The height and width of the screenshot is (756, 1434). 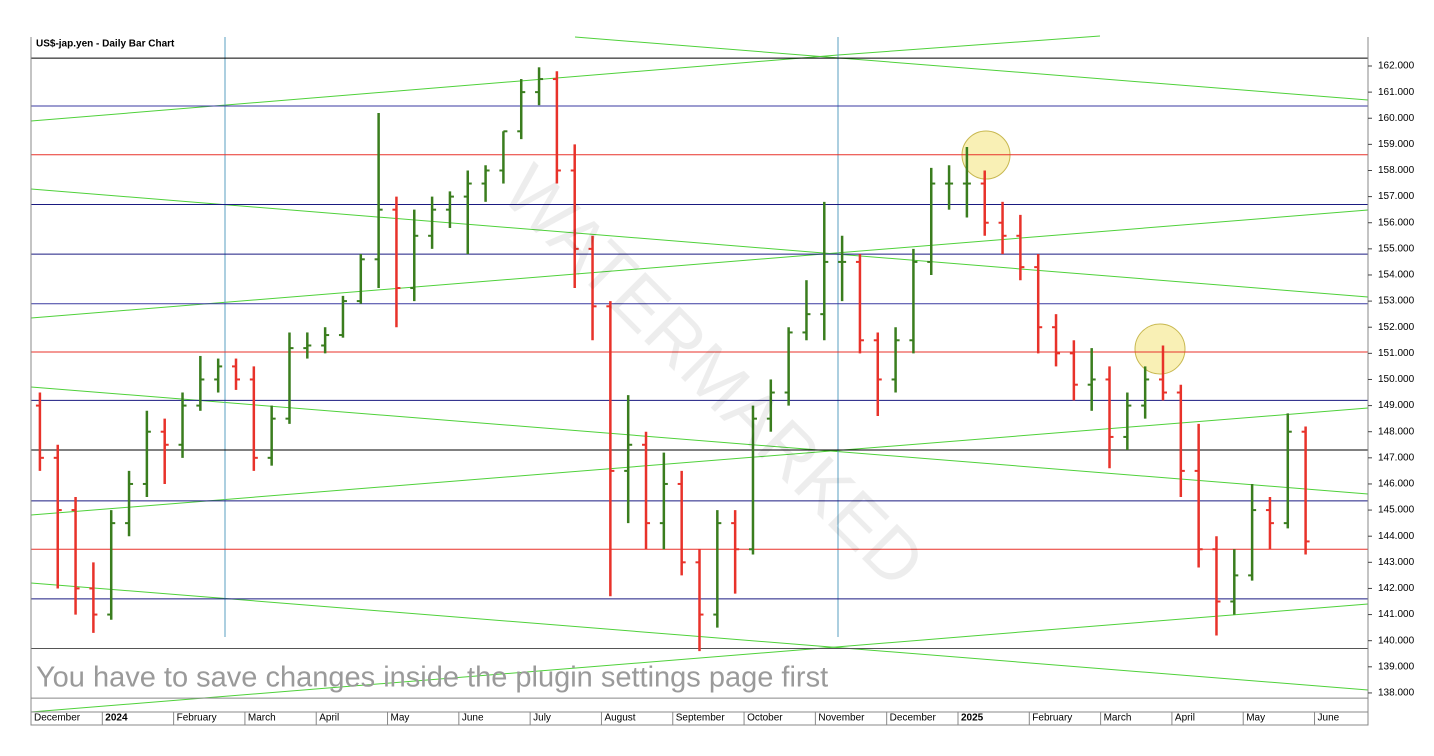 I want to click on x-tick-label: October, so click(x=765, y=718).